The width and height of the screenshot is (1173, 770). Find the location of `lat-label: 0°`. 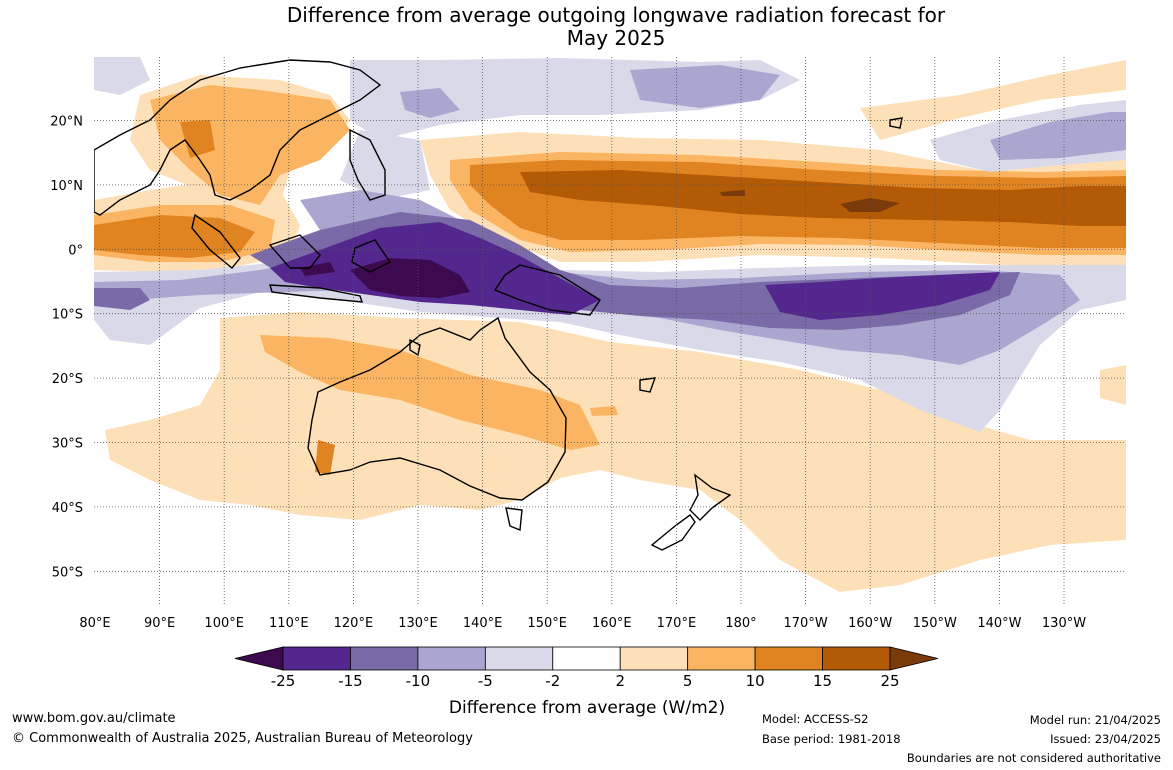

lat-label: 0° is located at coordinates (75, 250).